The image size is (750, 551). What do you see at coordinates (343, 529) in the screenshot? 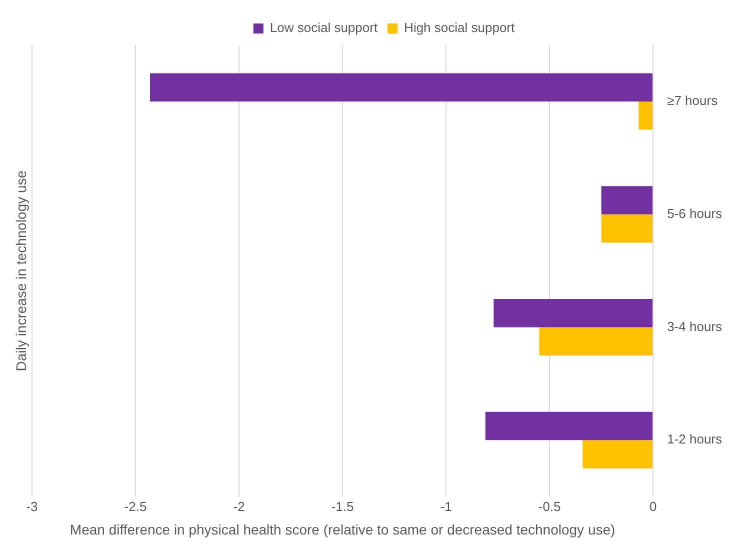
I see `x-axis-title: Mean difference in physical health score (relative to same or decreased technology use)` at bounding box center [343, 529].